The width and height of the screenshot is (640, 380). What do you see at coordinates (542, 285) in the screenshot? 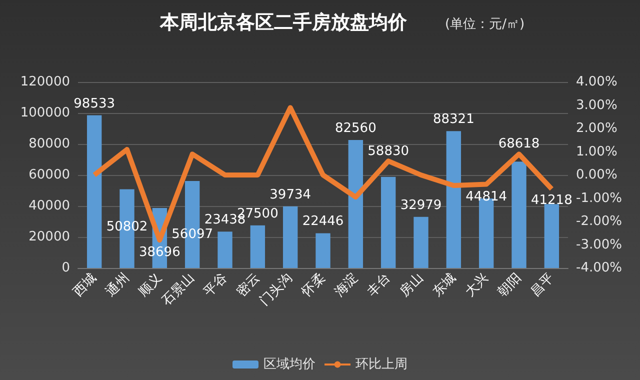
I see `x-tick-label: 昌平` at bounding box center [542, 285].